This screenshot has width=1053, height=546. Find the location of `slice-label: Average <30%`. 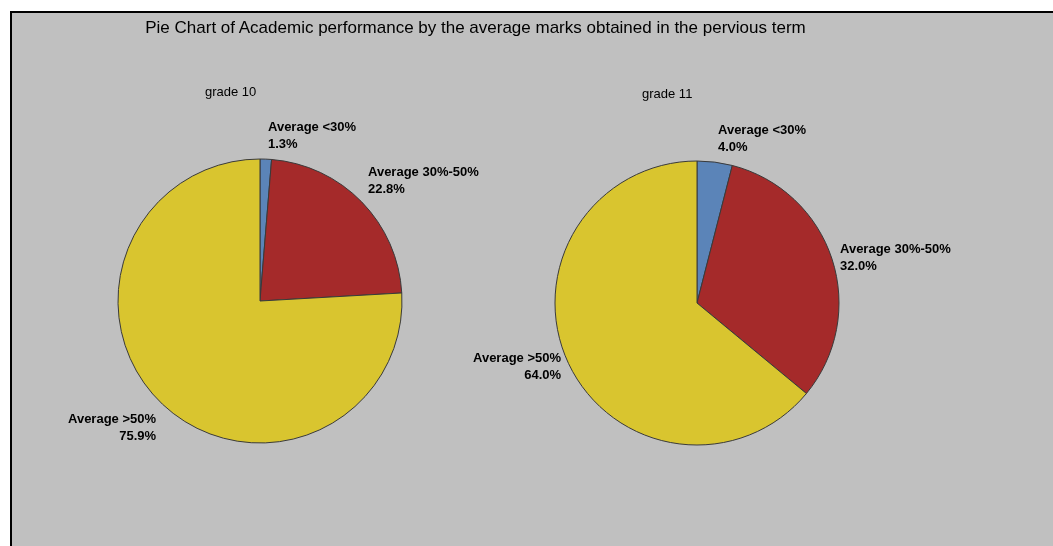

slice-label: Average <30% is located at coordinates (312, 126).